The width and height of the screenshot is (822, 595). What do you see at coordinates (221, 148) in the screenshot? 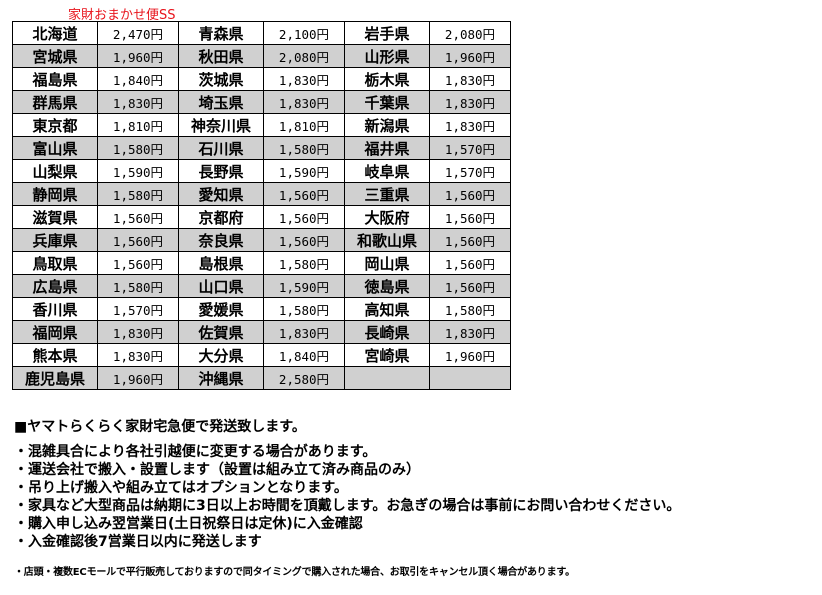
I see `prefecture-cell: 石川県` at bounding box center [221, 148].